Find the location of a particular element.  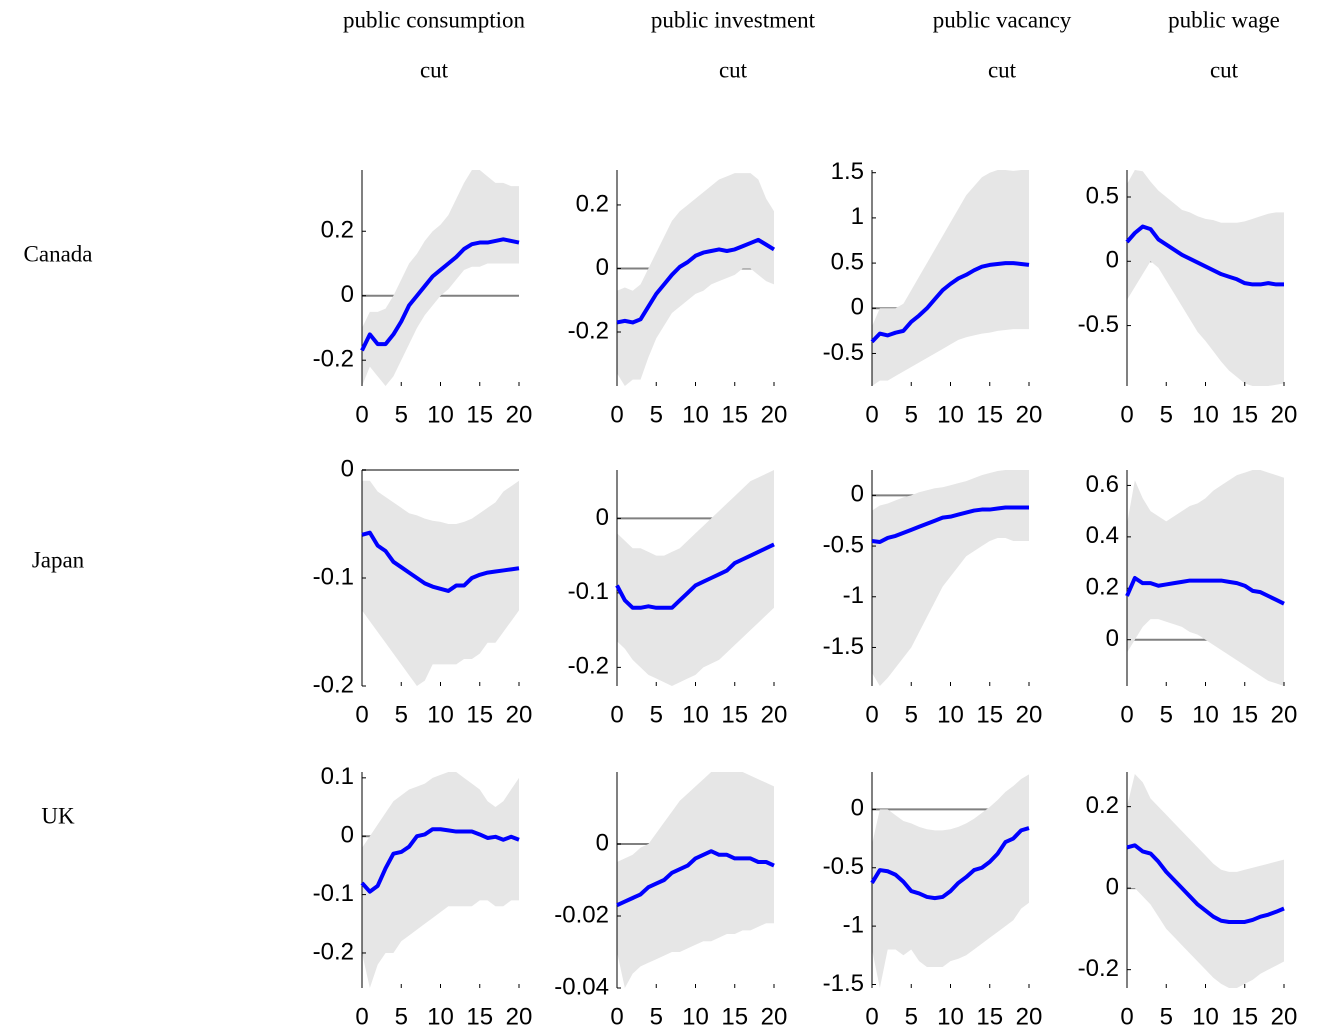

y-tick-label: -0.02 is located at coordinates (581, 914).